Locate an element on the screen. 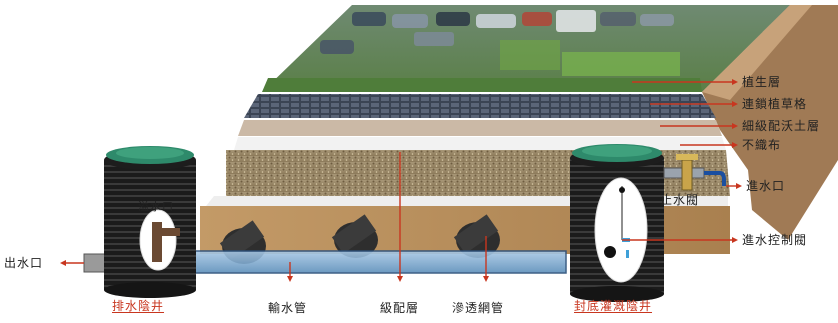  label-vegetation-layer: 植生層 is located at coordinates (762, 82).